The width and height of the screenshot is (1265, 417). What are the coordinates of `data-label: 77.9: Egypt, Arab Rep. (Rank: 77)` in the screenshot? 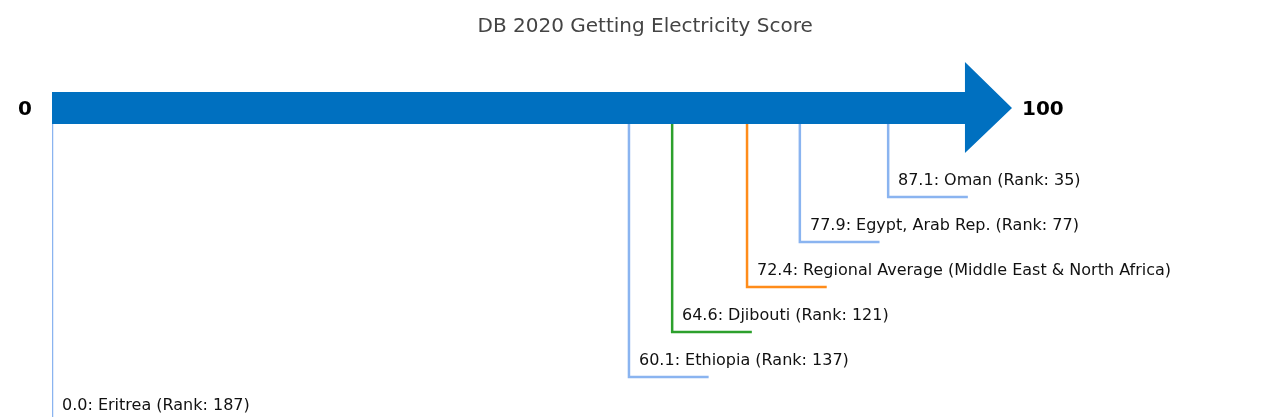 It's located at (944, 224).